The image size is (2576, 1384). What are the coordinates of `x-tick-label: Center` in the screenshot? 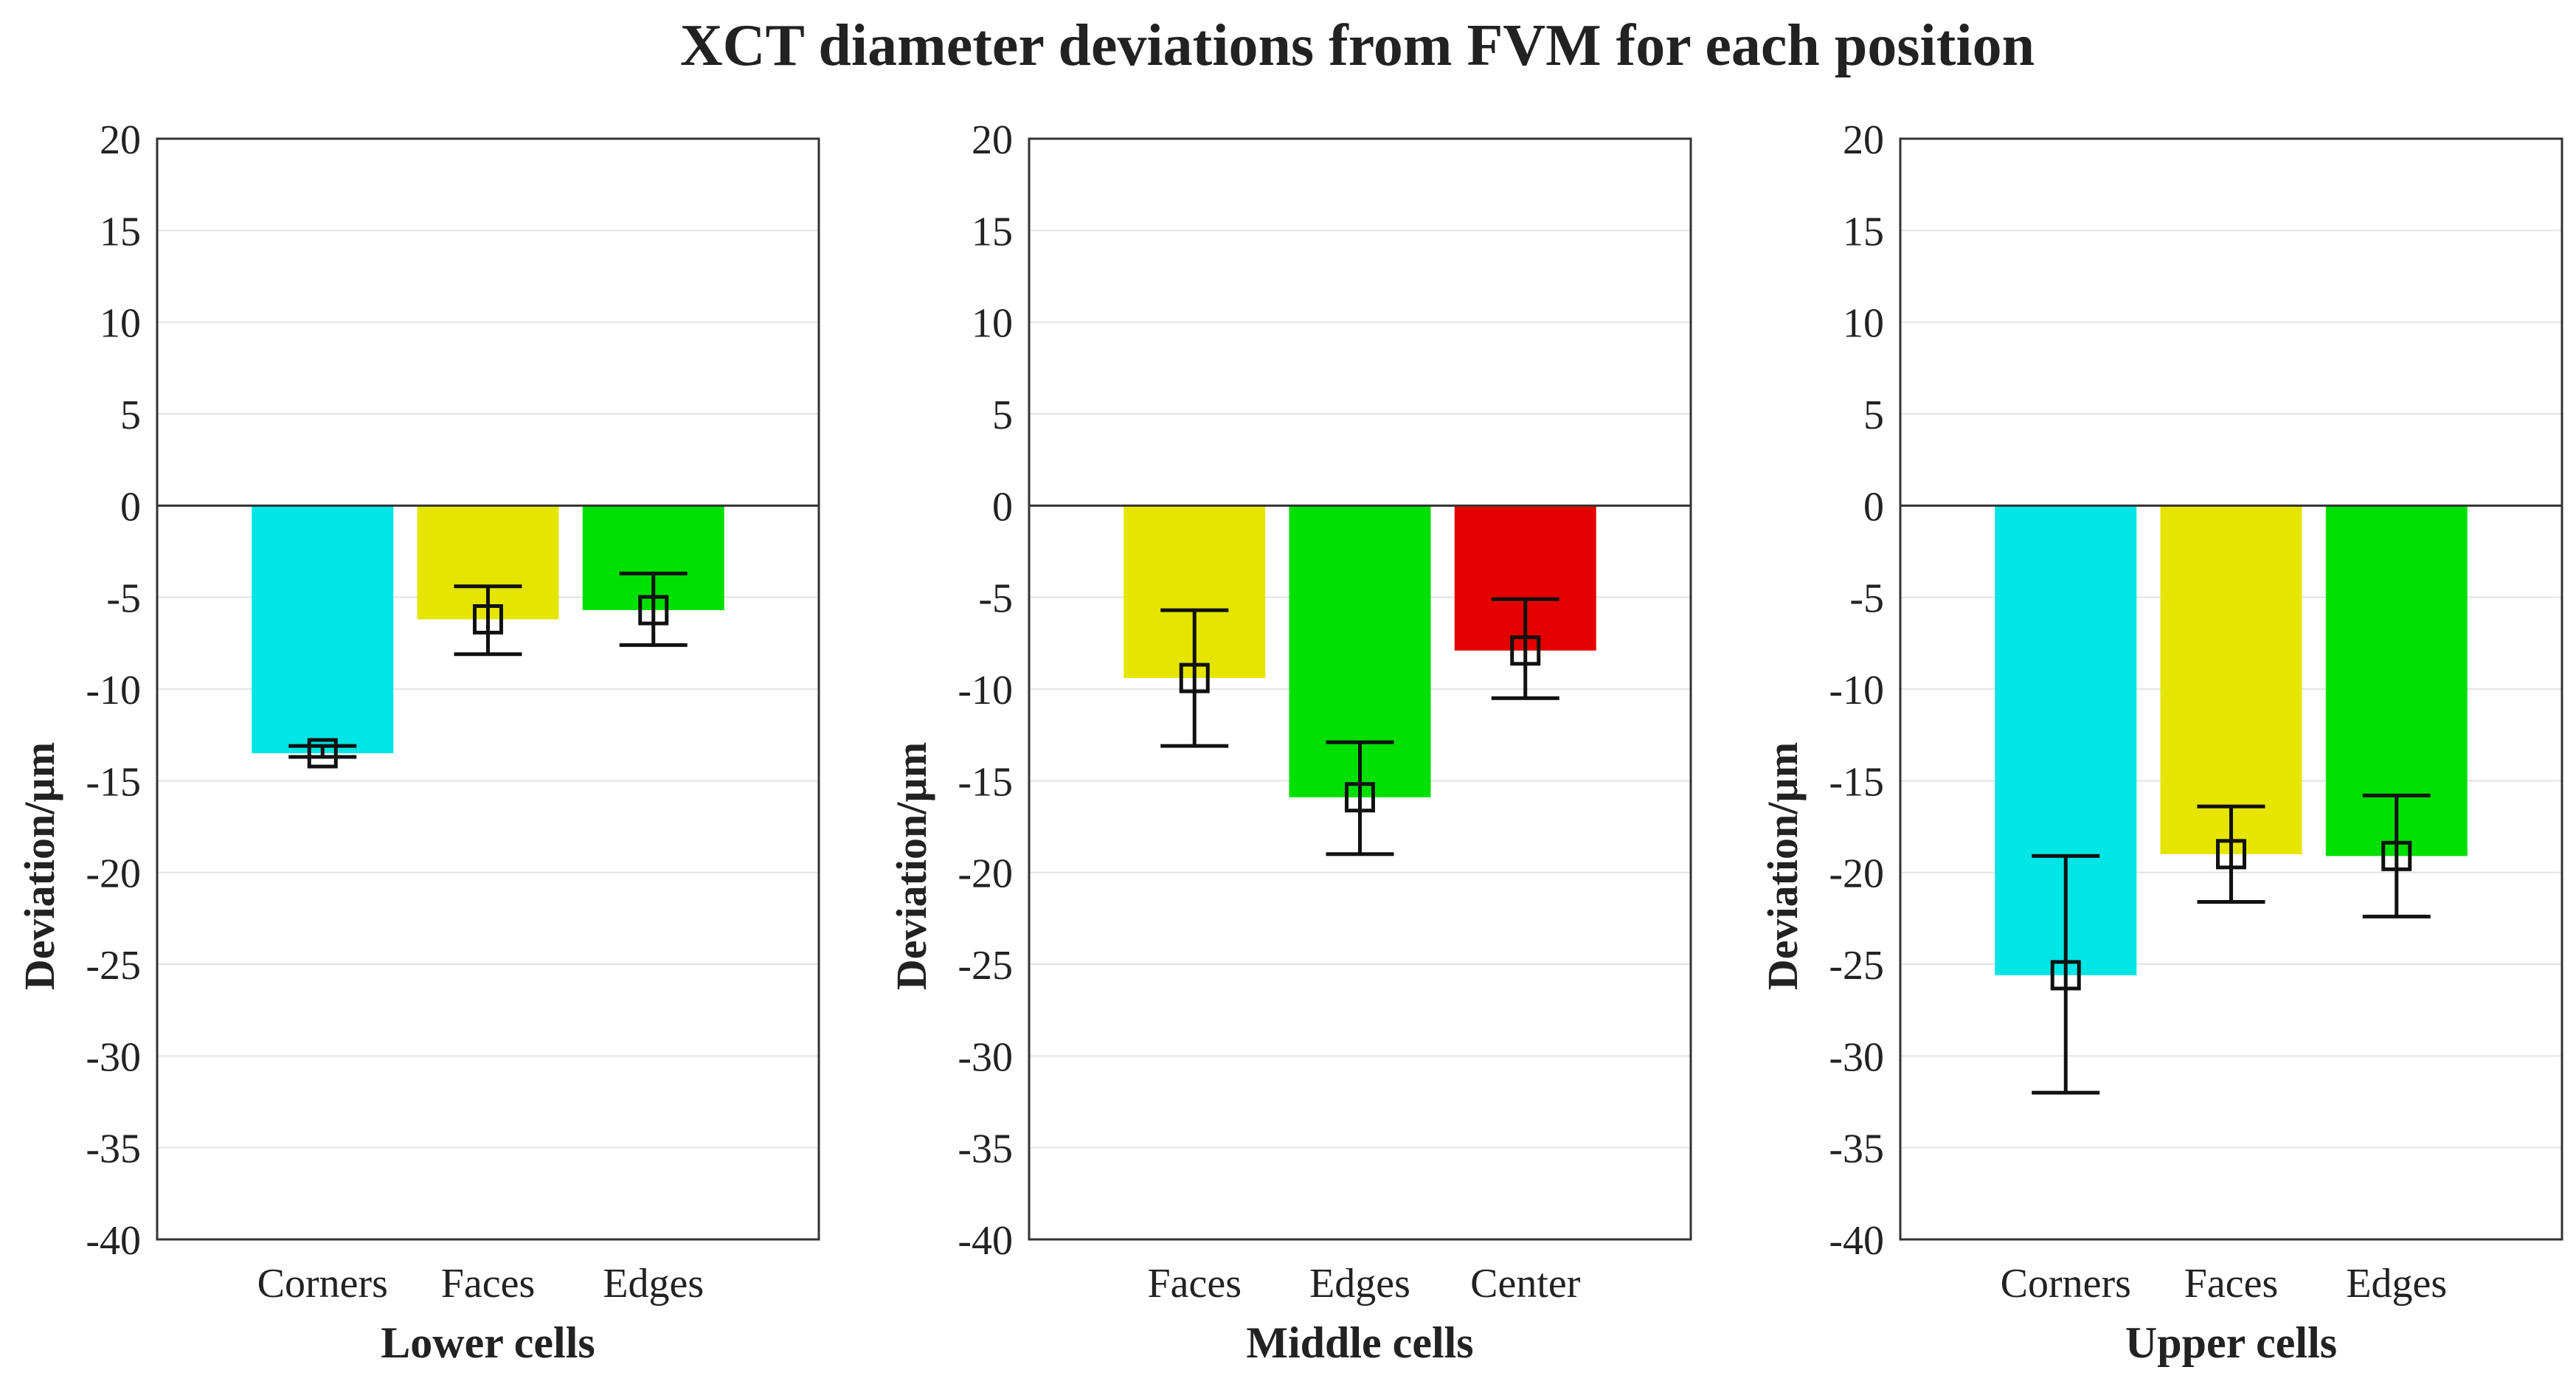 It's located at (1526, 1284).